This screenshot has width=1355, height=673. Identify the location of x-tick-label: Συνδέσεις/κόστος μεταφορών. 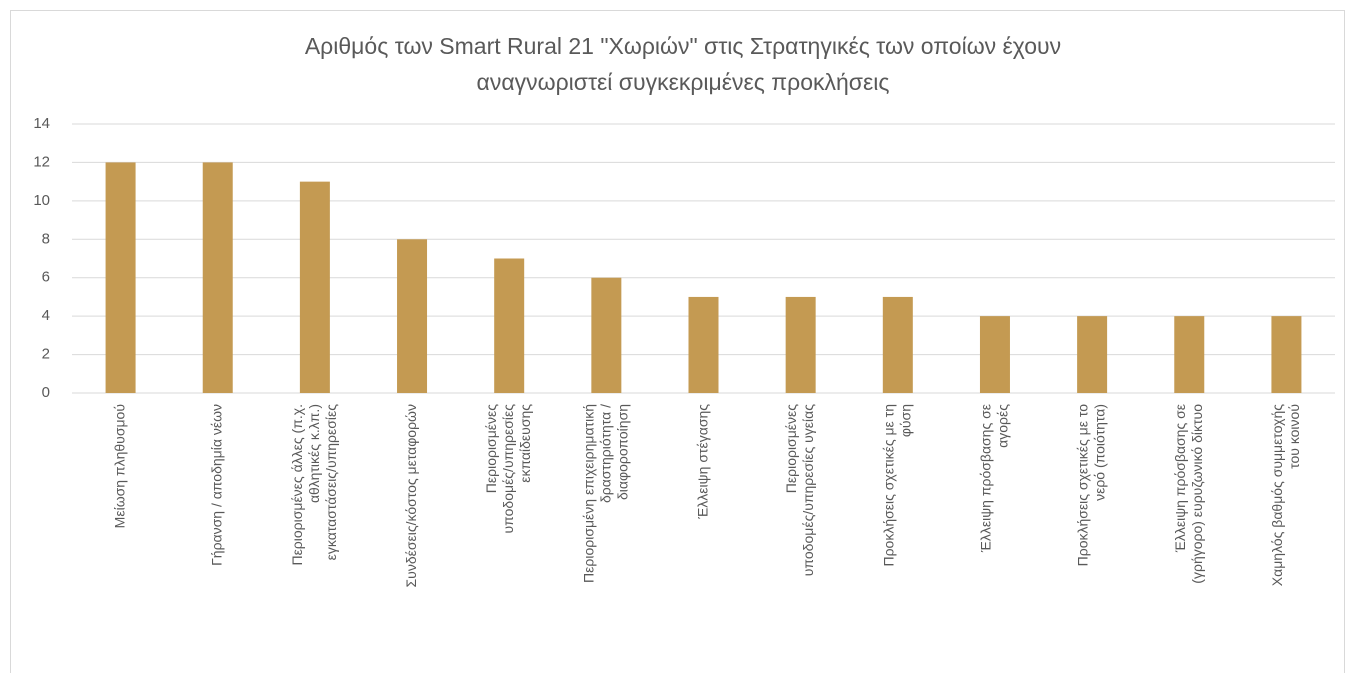
(411, 495).